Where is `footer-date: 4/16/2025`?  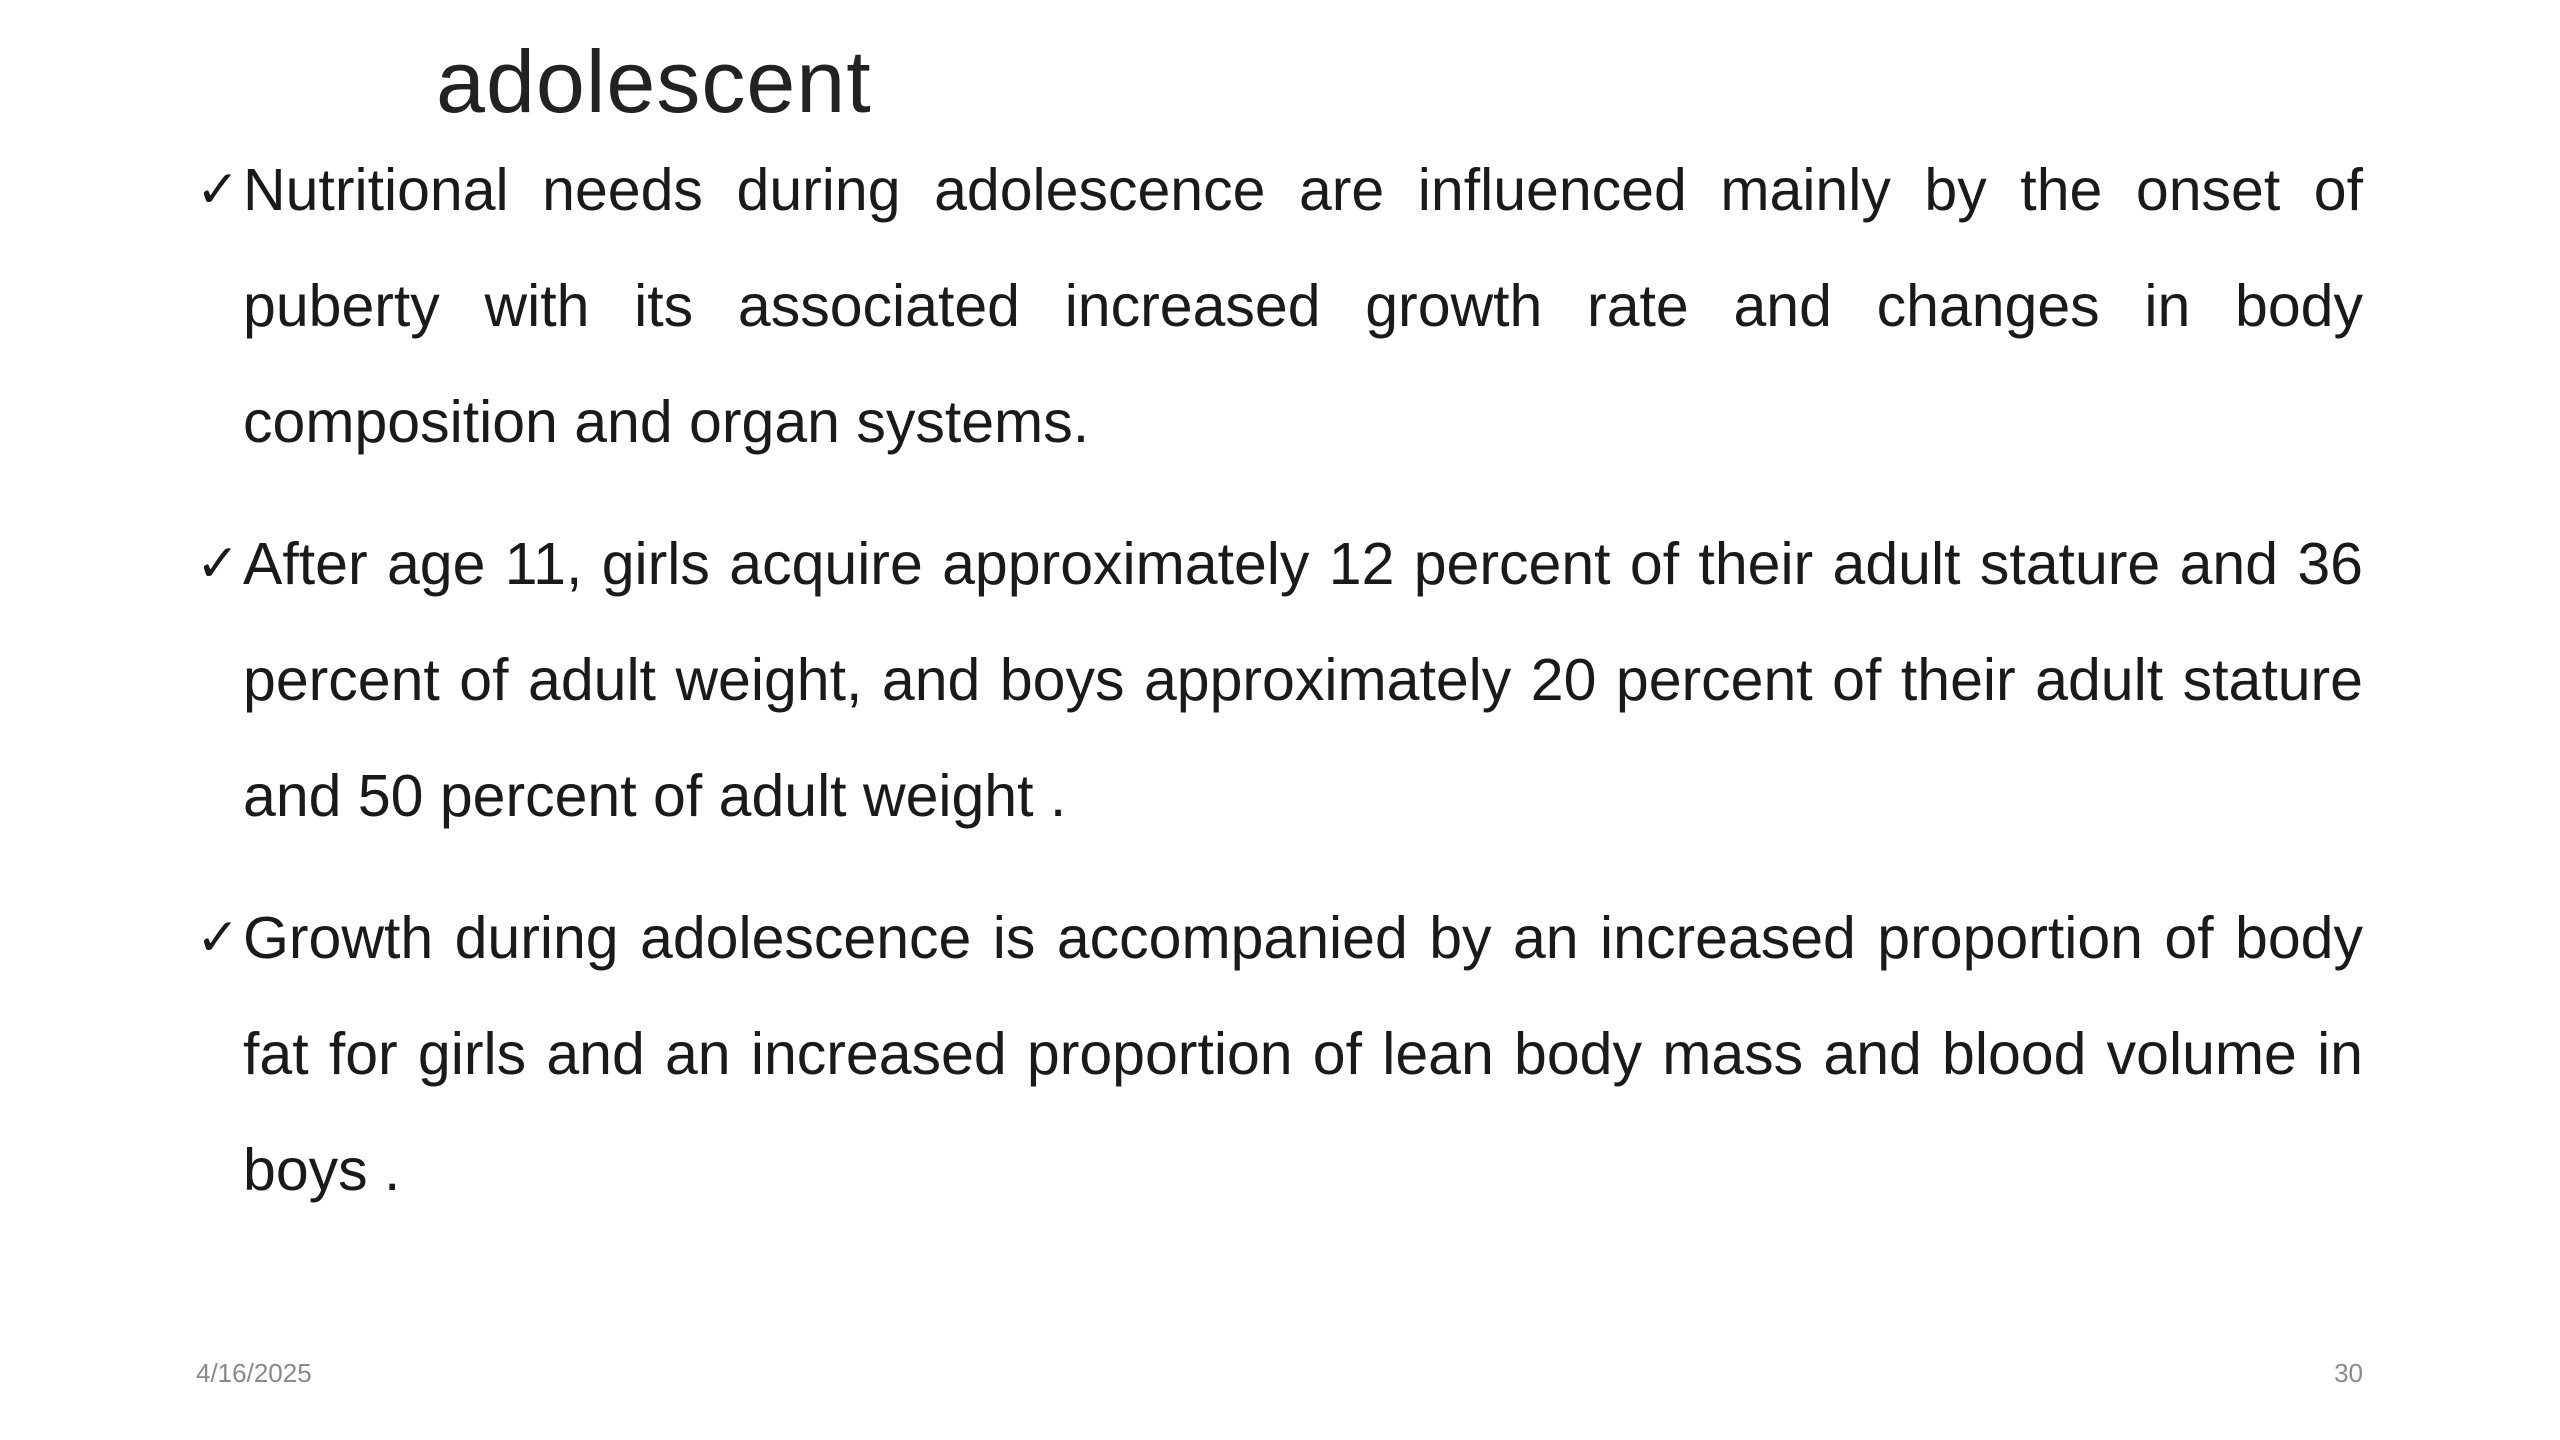 footer-date: 4/16/2025 is located at coordinates (254, 1373).